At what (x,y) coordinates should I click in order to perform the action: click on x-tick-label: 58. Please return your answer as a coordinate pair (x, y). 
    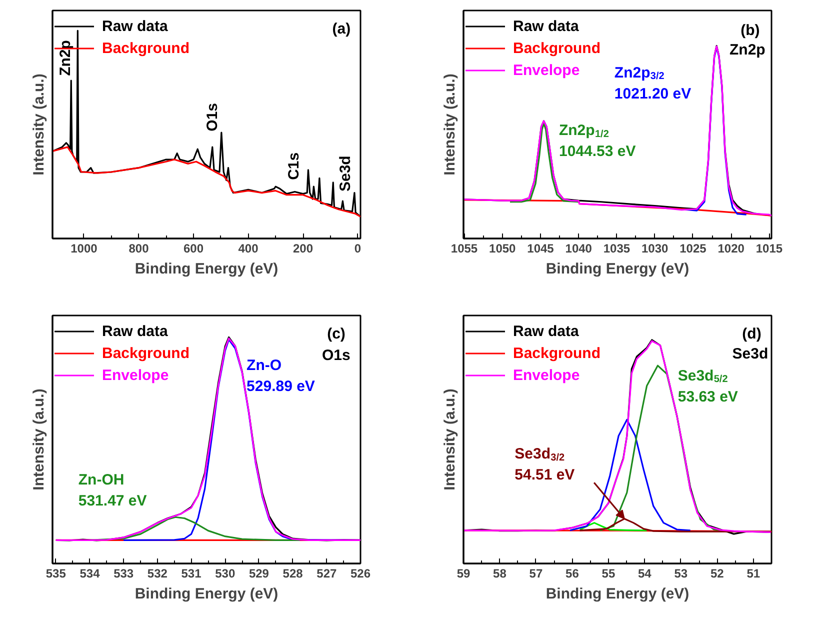
    Looking at the image, I should click on (500, 573).